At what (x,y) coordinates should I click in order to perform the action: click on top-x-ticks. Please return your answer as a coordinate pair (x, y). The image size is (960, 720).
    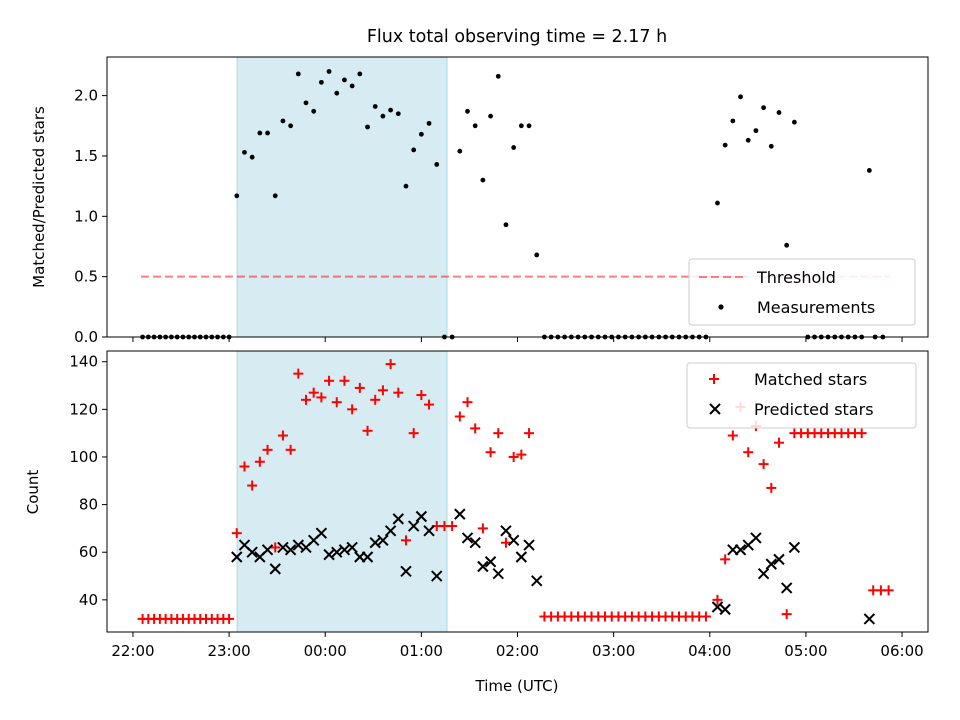
    Looking at the image, I should click on (517, 339).